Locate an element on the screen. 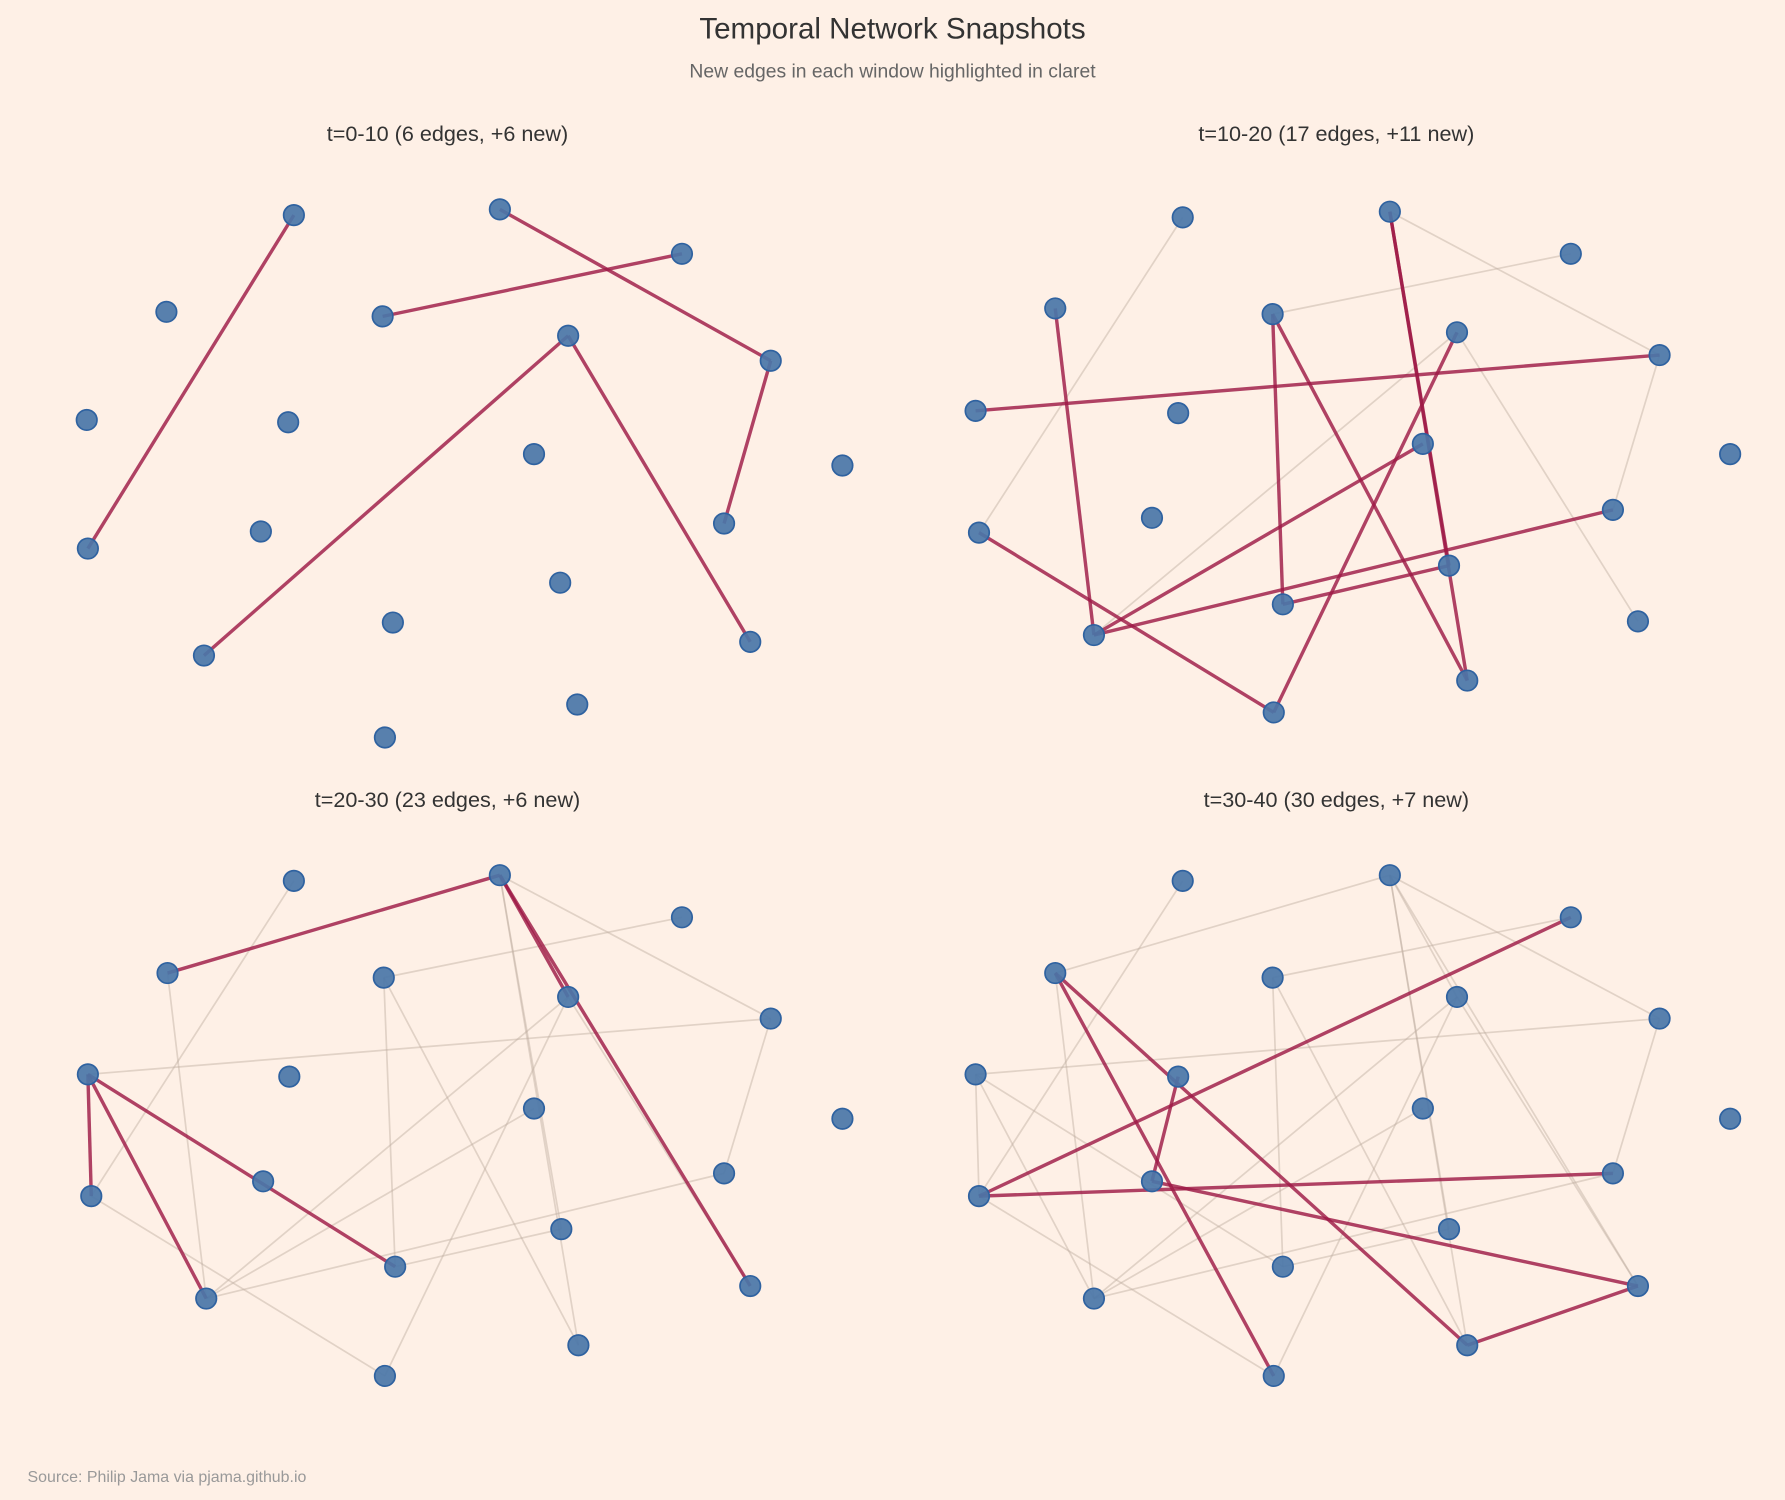 The height and width of the screenshot is (1500, 1785). panel-title-1: t=0-10 (6 edges, +6 new) is located at coordinates (447, 133).